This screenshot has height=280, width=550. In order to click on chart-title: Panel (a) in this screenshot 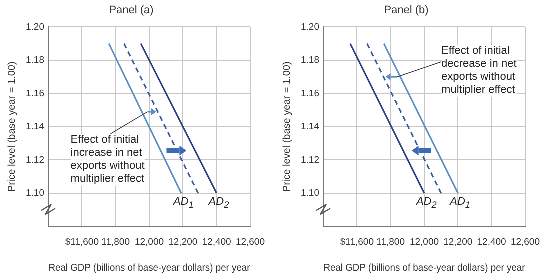, I will do `click(131, 10)`.